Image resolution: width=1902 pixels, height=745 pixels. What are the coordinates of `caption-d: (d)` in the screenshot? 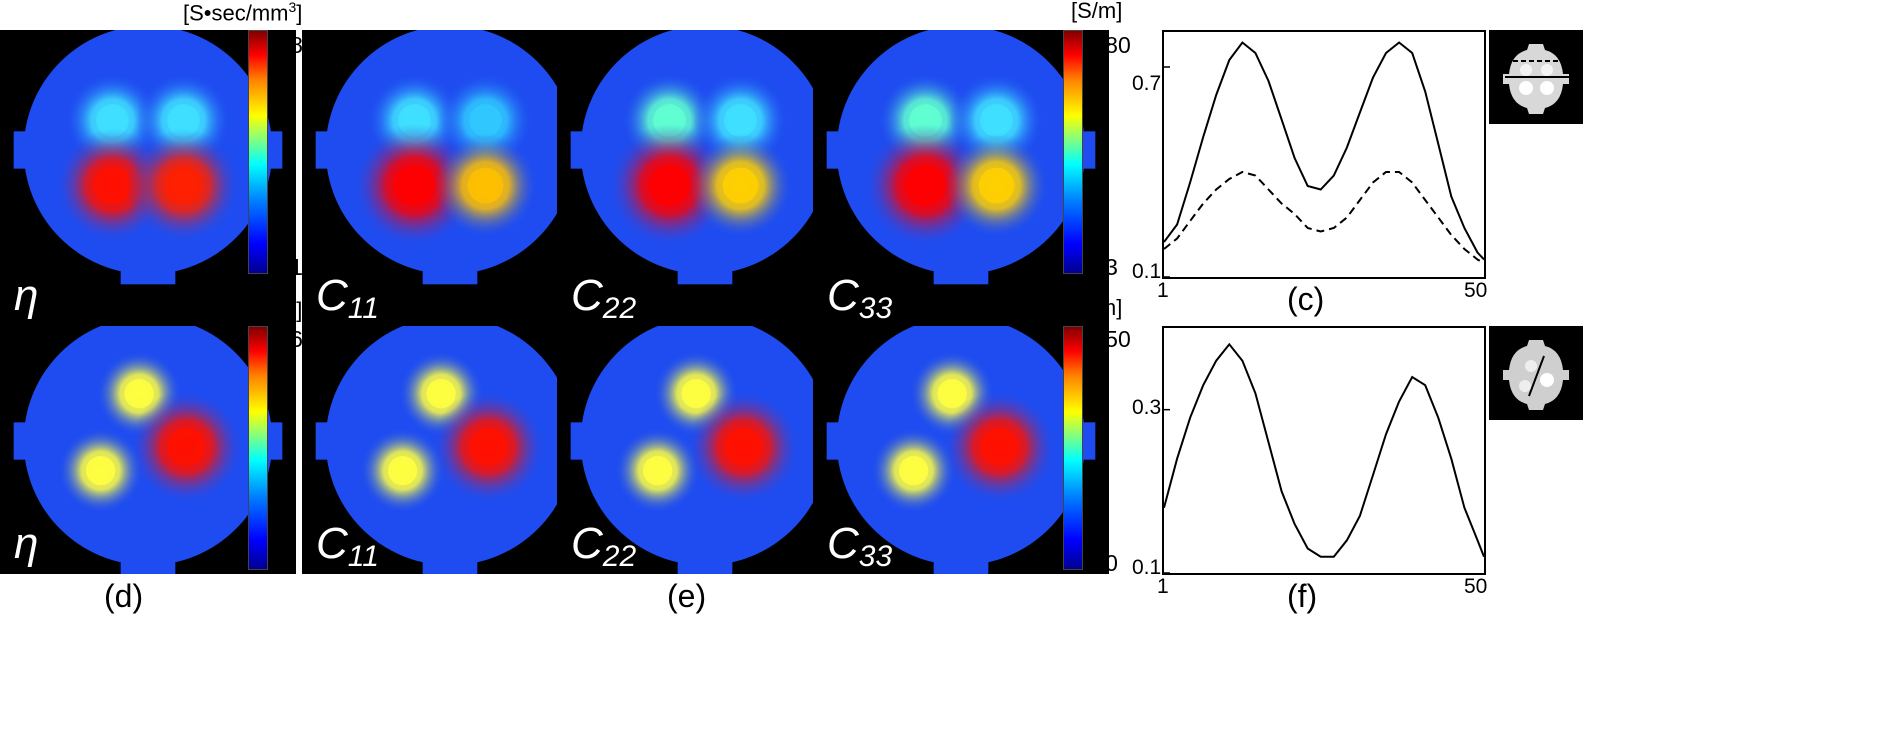 It's located at (124, 596).